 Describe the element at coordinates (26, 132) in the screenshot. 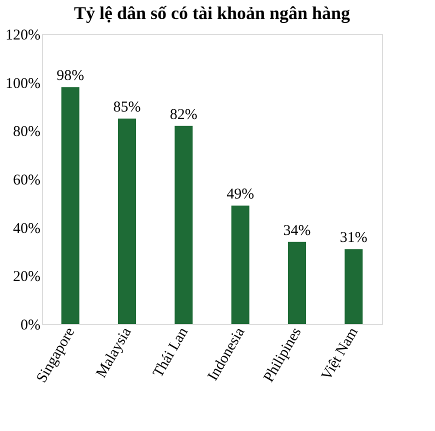

I see `y-tick-label: 80%` at that location.